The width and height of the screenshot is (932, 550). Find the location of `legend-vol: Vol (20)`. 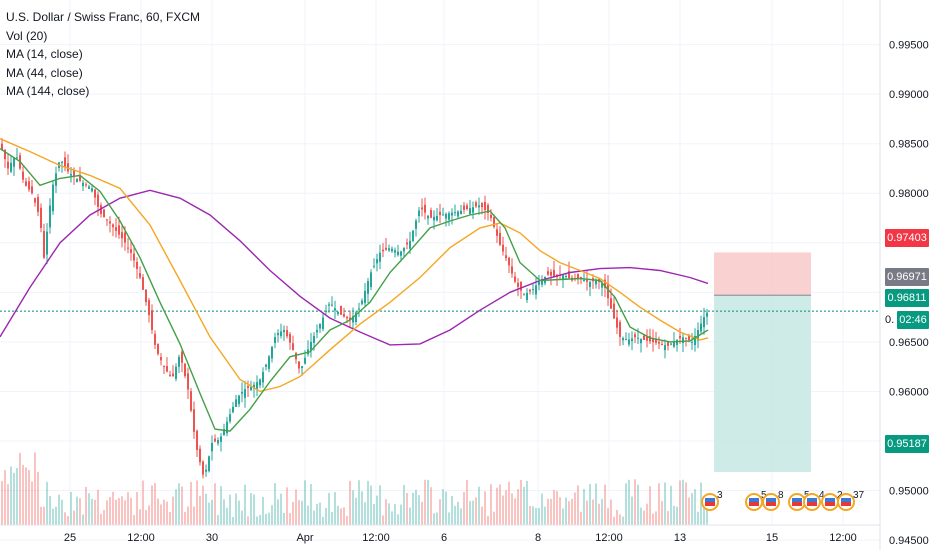

legend-vol: Vol (20) is located at coordinates (27, 35).